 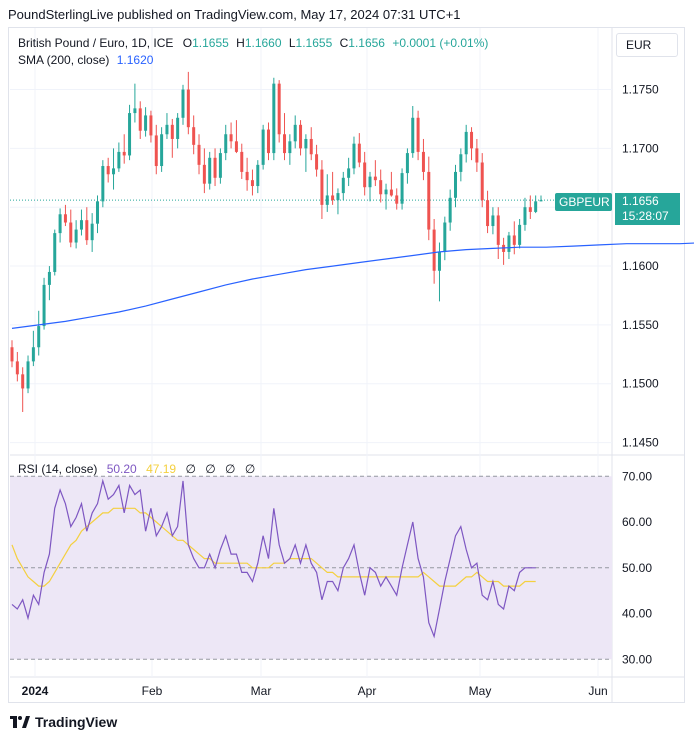 I want to click on sma-line, so click(x=352, y=285).